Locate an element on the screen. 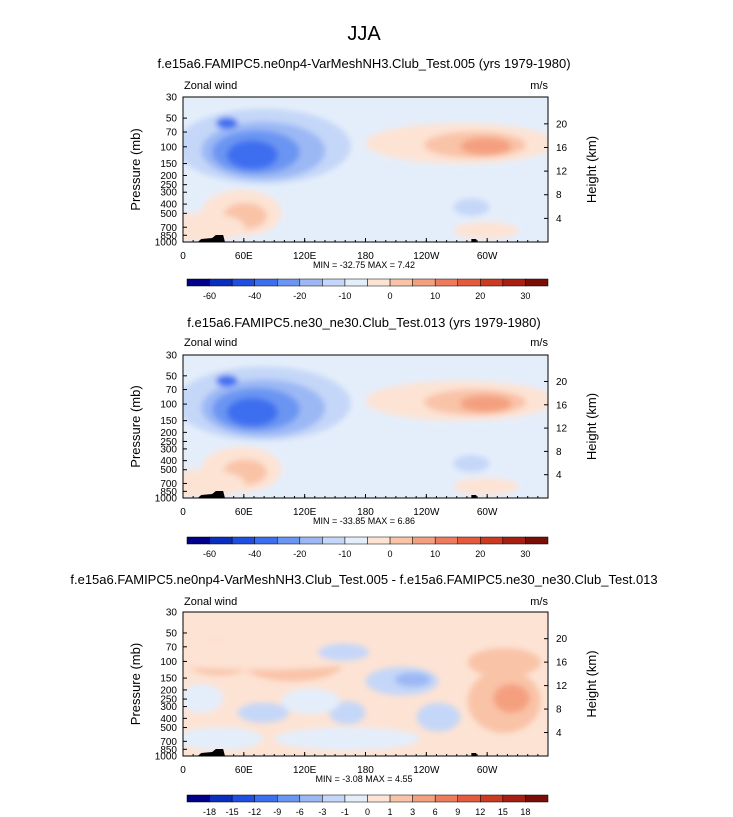  colorbar-label: -15 is located at coordinates (232, 812).